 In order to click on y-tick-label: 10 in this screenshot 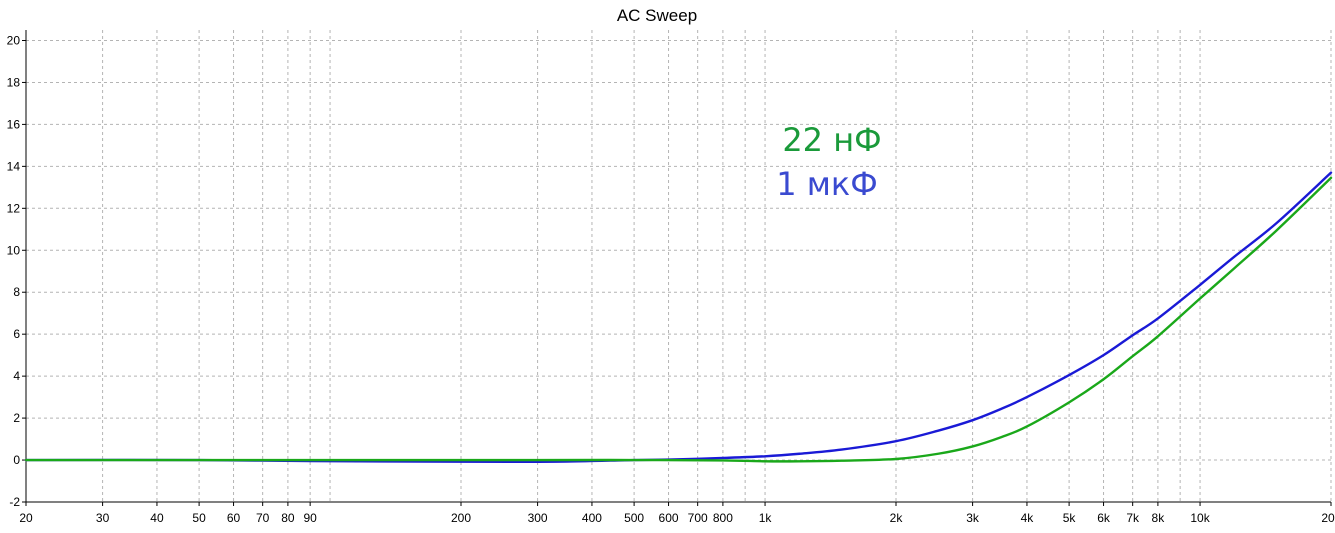, I will do `click(14, 250)`.